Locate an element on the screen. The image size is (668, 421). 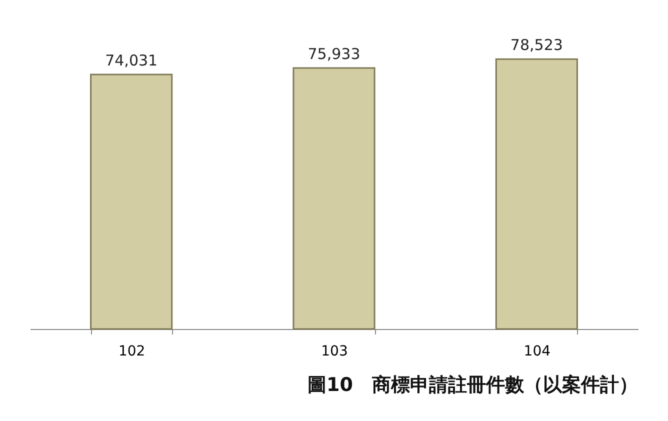
data-label: 74,031 is located at coordinates (131, 61).